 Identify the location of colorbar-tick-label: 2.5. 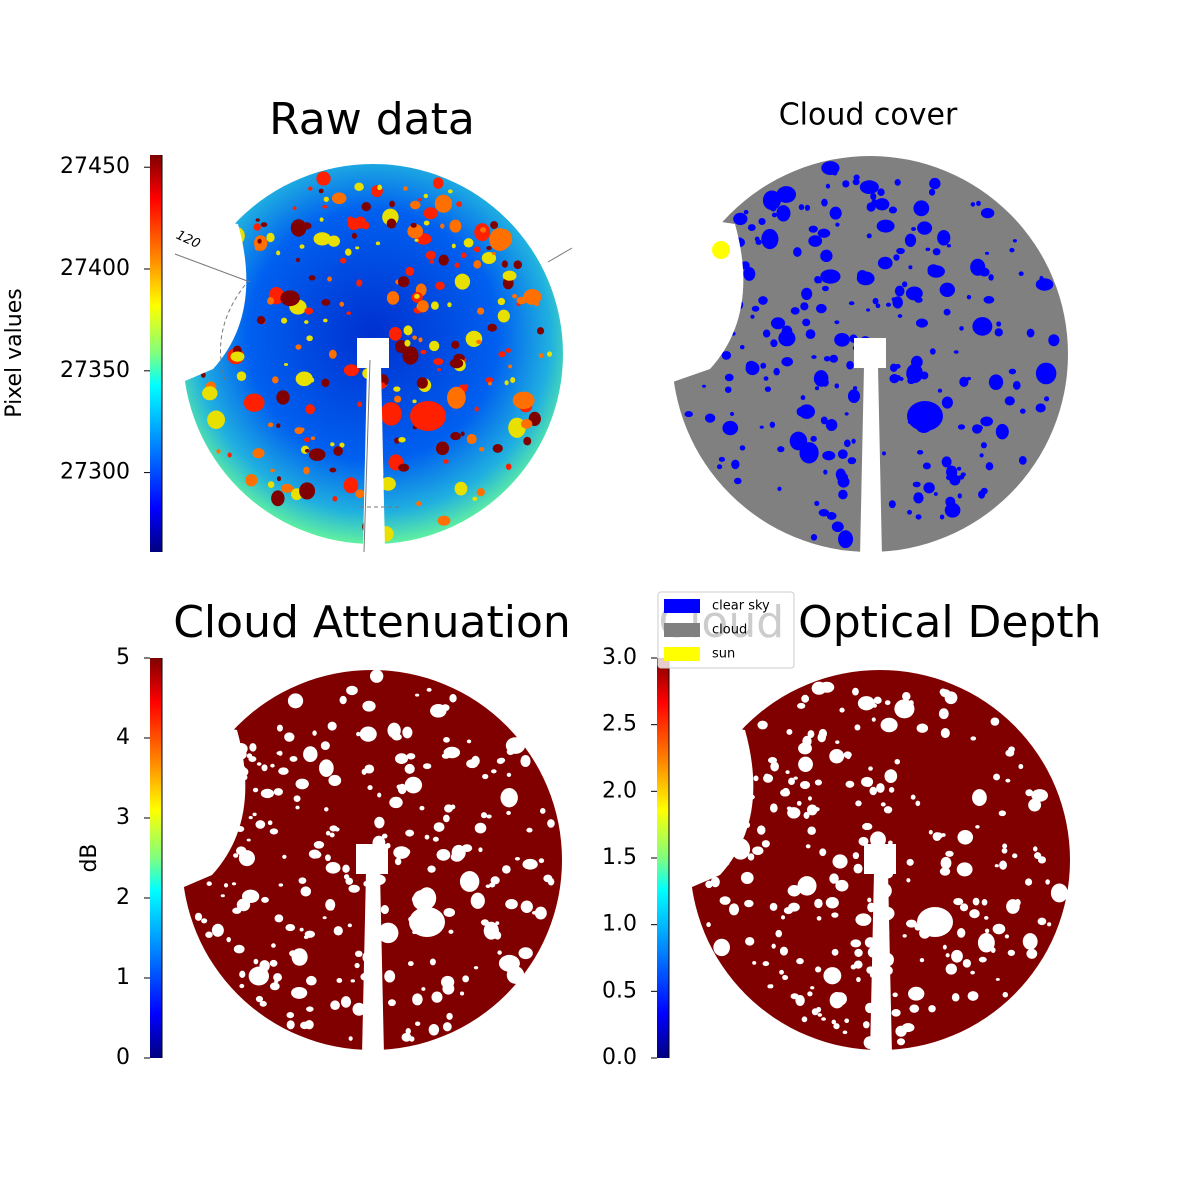
(619, 724).